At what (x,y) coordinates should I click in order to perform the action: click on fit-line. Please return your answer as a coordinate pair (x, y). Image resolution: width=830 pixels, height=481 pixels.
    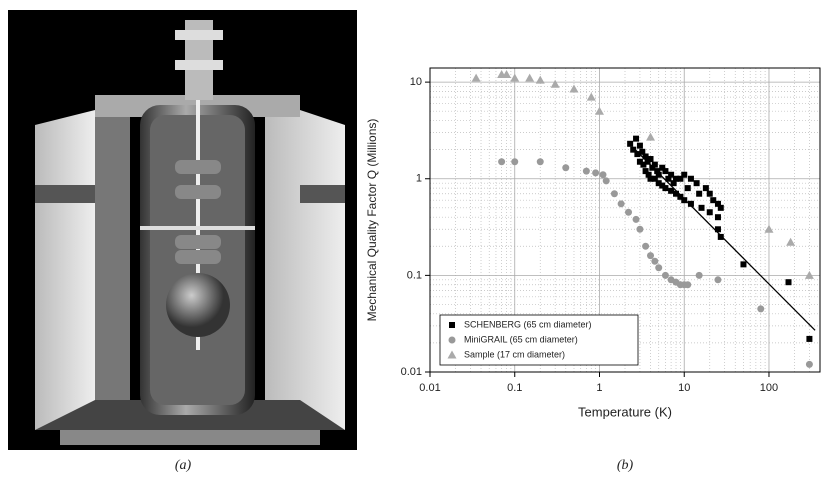
    Looking at the image, I should click on (724, 239).